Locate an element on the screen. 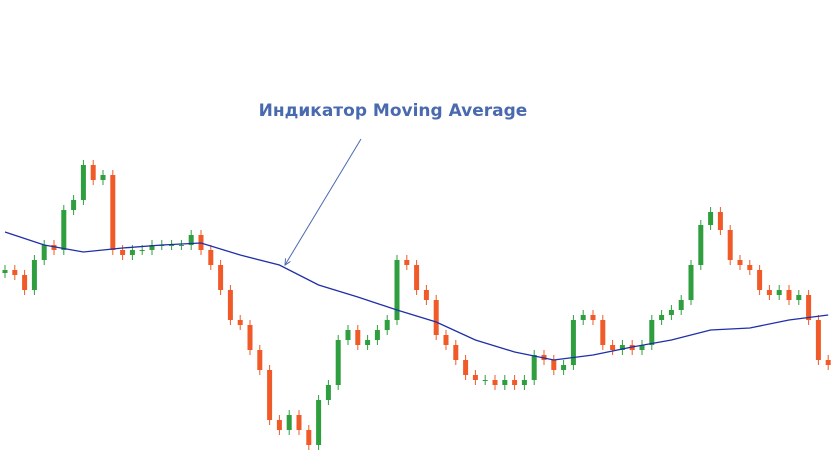  annotation-arrow is located at coordinates (323, 201).